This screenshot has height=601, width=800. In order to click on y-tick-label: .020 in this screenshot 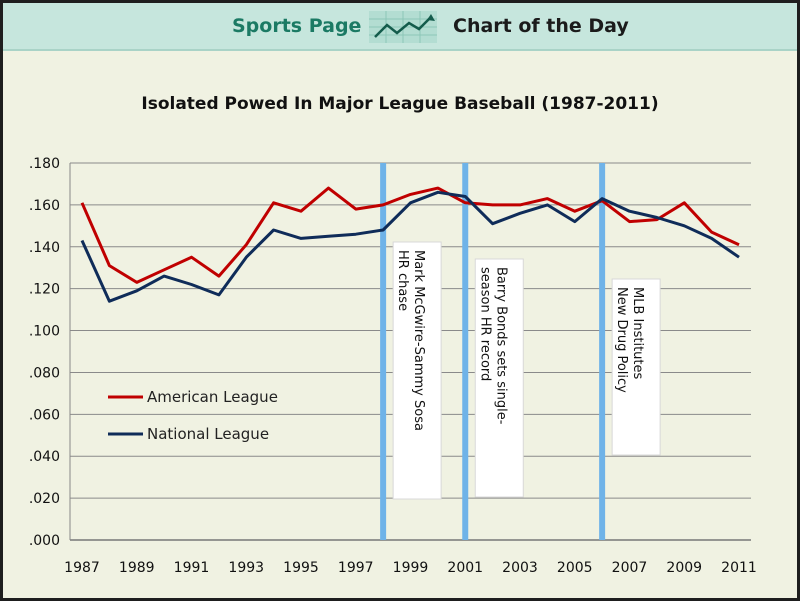, I will do `click(44, 499)`.